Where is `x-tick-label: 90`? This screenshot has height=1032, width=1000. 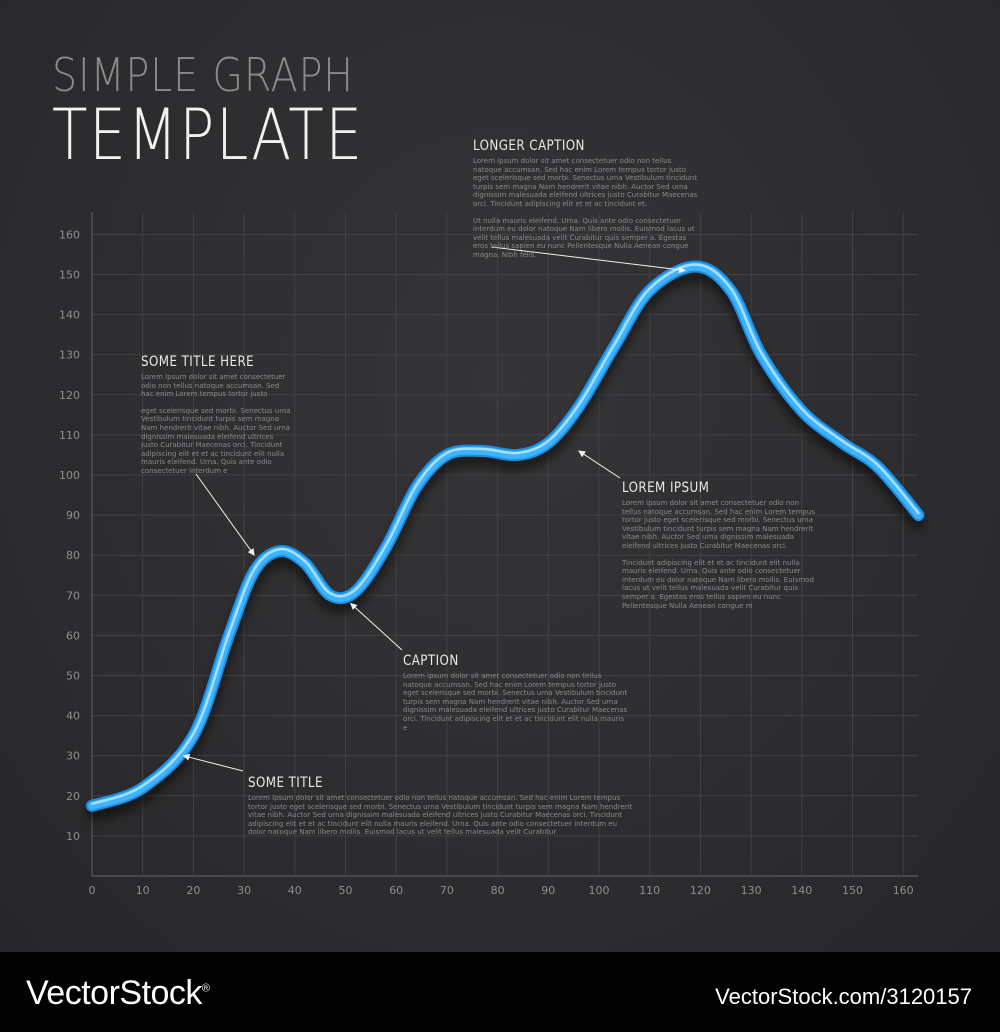
x-tick-label: 90 is located at coordinates (548, 890).